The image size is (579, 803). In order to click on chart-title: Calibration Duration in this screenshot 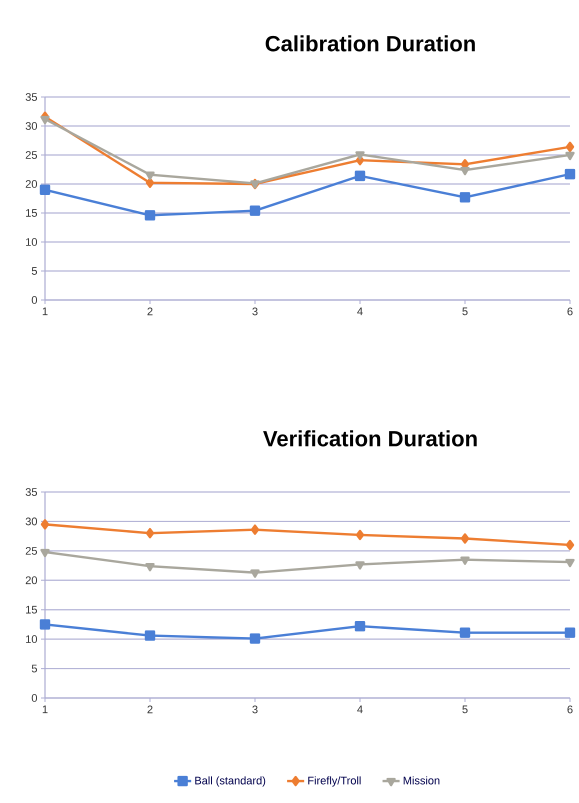, I will do `click(370, 43)`.